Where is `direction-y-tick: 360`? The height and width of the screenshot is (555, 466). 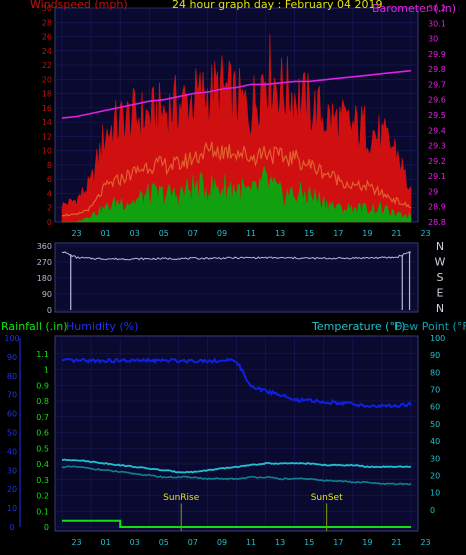 direction-y-tick: 360 is located at coordinates (44, 246).